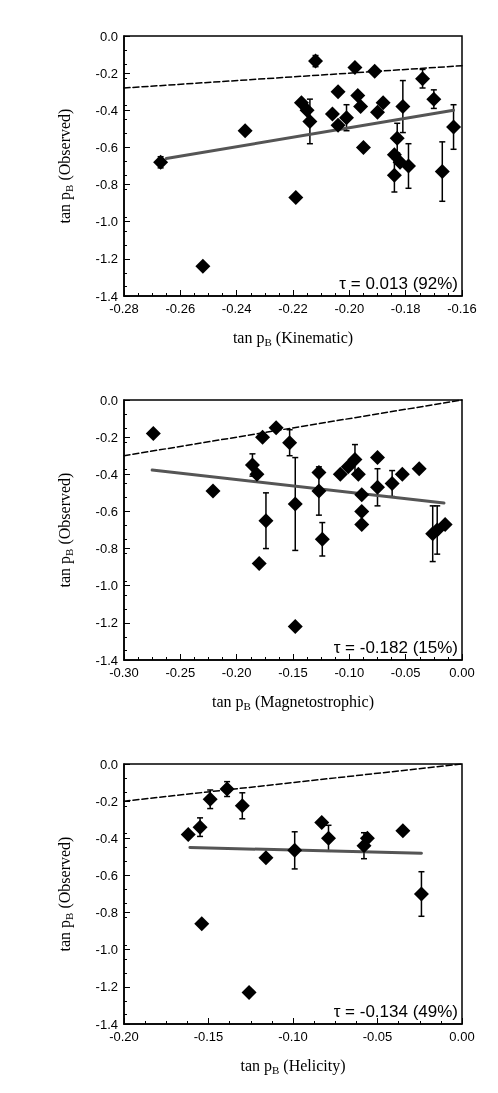 This screenshot has width=498, height=1093. What do you see at coordinates (180, 672) in the screenshot?
I see `x-tick-label: -0.25` at bounding box center [180, 672].